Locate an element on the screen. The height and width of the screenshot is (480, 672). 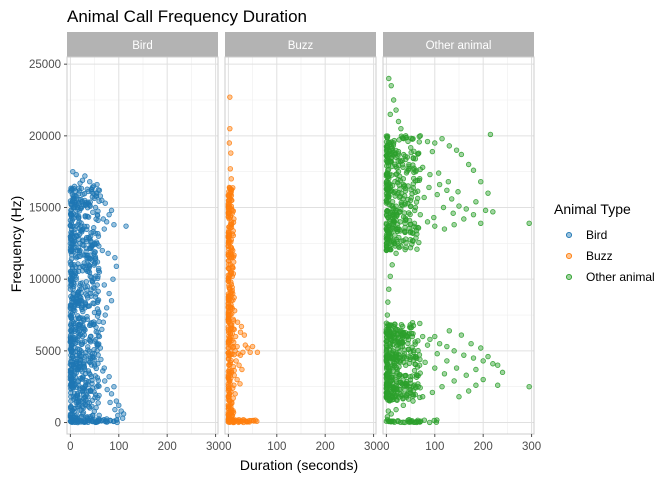
x-tick-label: 100 is located at coordinates (118, 447).